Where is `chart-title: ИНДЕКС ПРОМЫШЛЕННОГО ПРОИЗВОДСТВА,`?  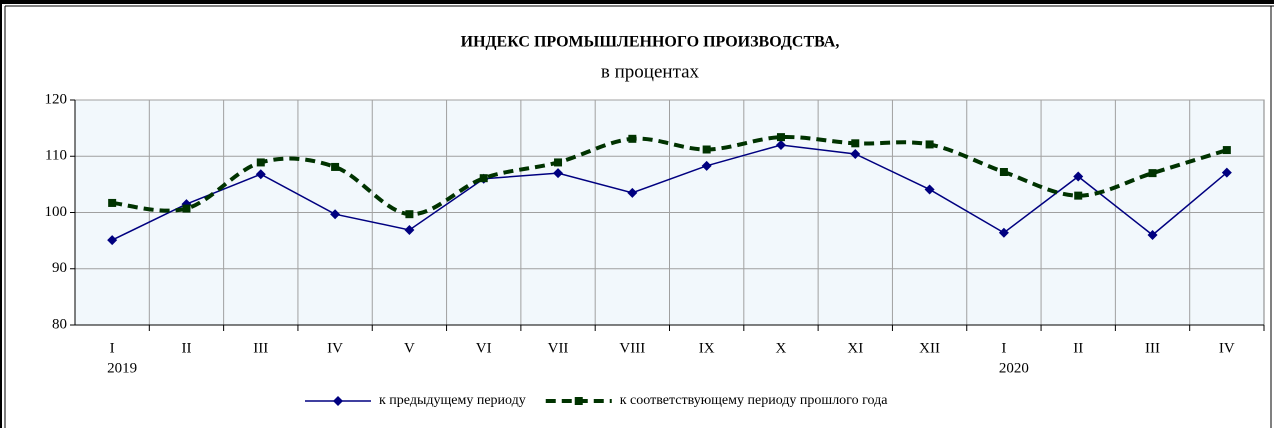
chart-title: ИНДЕКС ПРОМЫШЛЕННОГО ПРОИЗВОДСТВА, is located at coordinates (650, 42).